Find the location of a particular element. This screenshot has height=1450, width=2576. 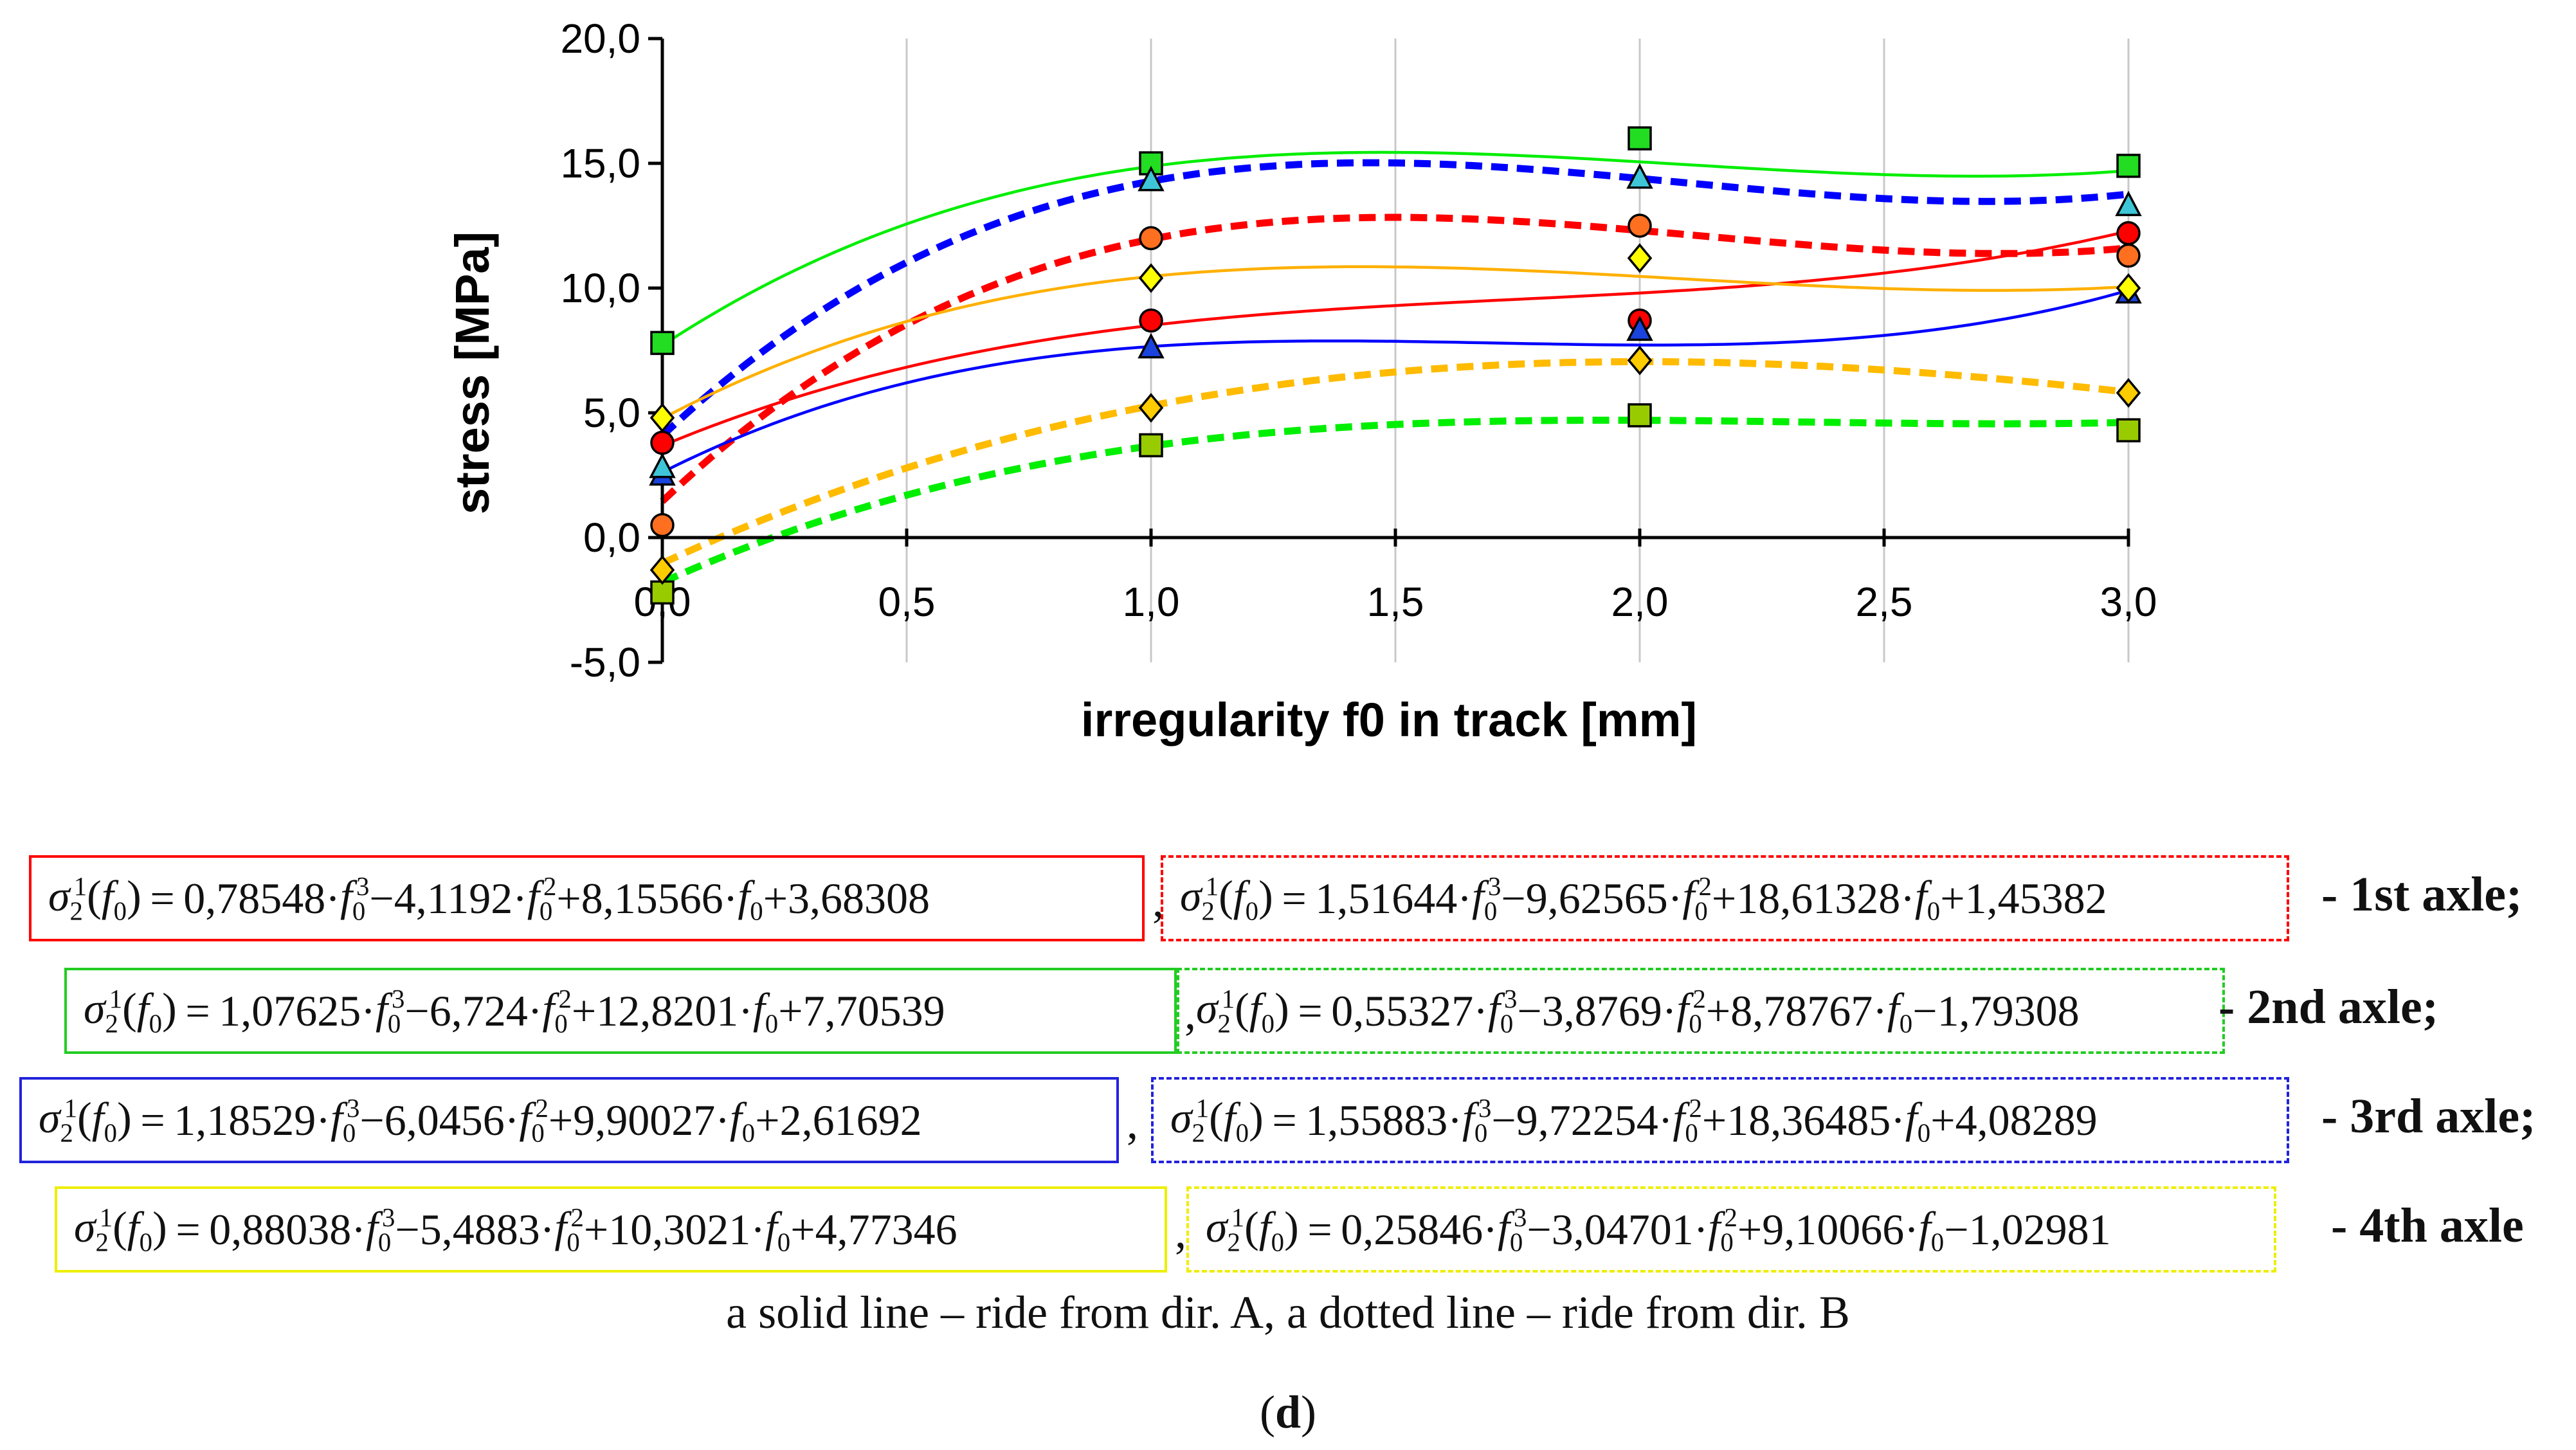

coef-linear: 18,36485 is located at coordinates (1809, 1120).